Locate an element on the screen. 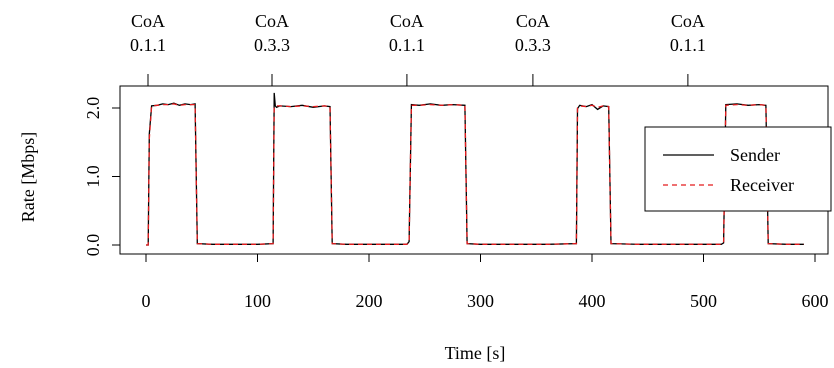  y-tick-label: 1.0 is located at coordinates (93, 176).